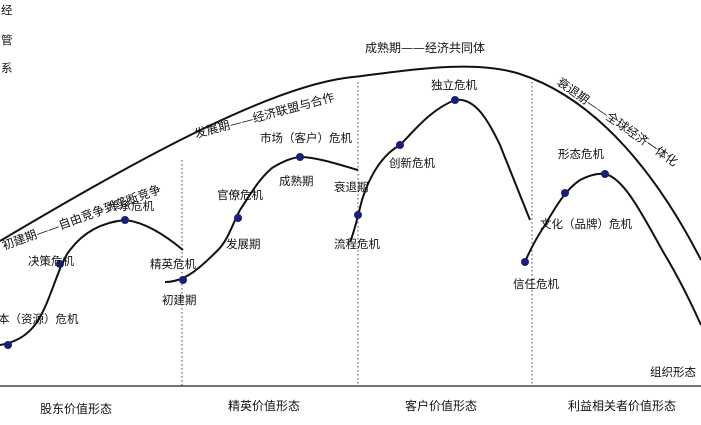  Describe the element at coordinates (351, 187) in the screenshot. I see `decline-stage-label: 衰退期` at that location.